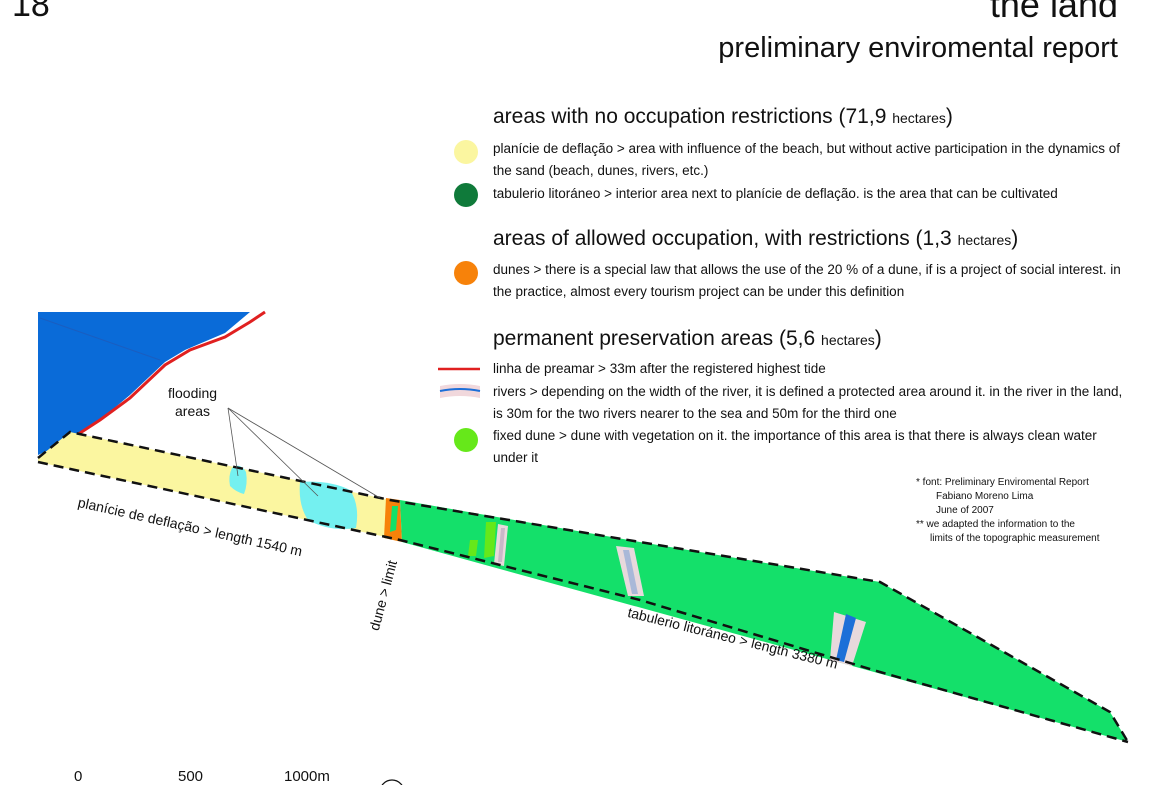 The width and height of the screenshot is (1170, 785). Describe the element at coordinates (78, 776) in the screenshot. I see `scale-label-0: 0` at that location.